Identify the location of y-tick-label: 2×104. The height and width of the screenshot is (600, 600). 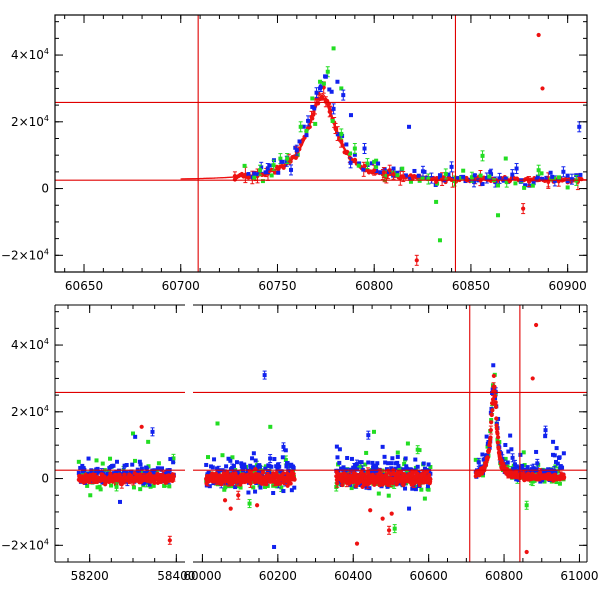
(30, 411).